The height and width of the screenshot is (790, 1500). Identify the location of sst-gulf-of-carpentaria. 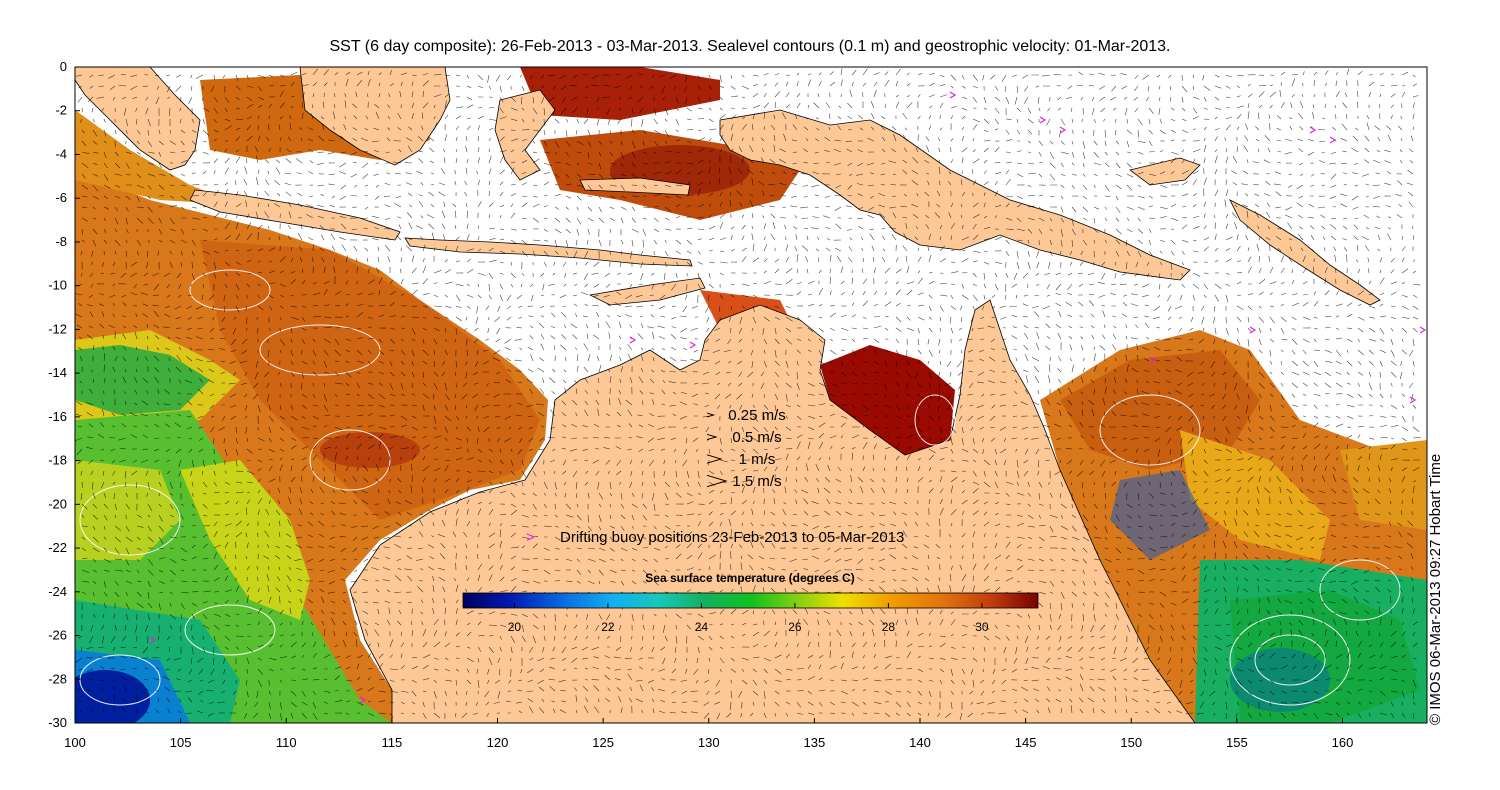
(887, 400).